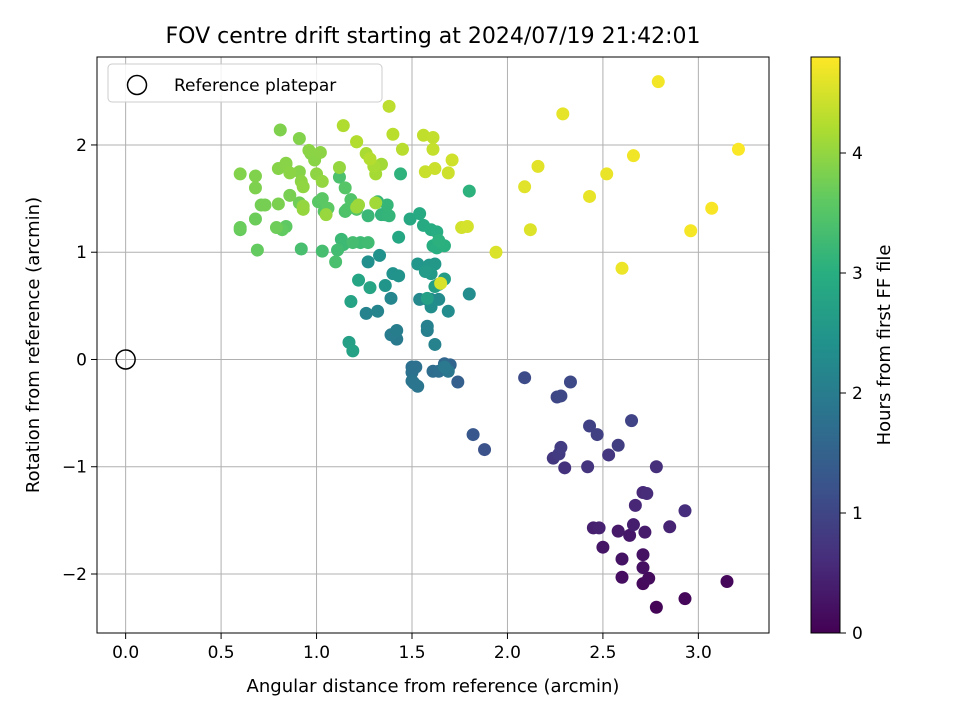 This screenshot has width=960, height=724. What do you see at coordinates (857, 634) in the screenshot?
I see `colorbar-tick-label: 0` at bounding box center [857, 634].